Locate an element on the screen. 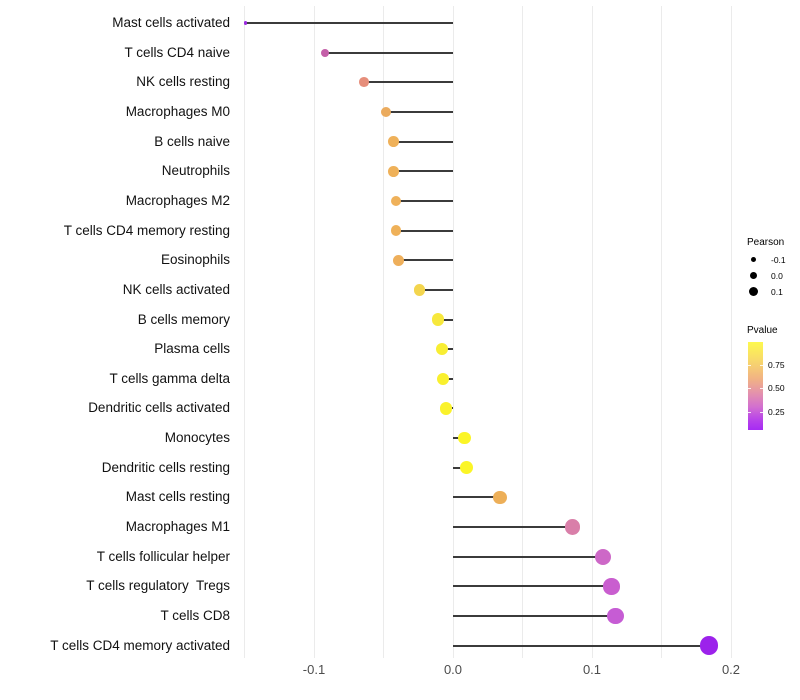 The height and width of the screenshot is (700, 800). category-label: T cells CD4 memory resting is located at coordinates (146, 230).